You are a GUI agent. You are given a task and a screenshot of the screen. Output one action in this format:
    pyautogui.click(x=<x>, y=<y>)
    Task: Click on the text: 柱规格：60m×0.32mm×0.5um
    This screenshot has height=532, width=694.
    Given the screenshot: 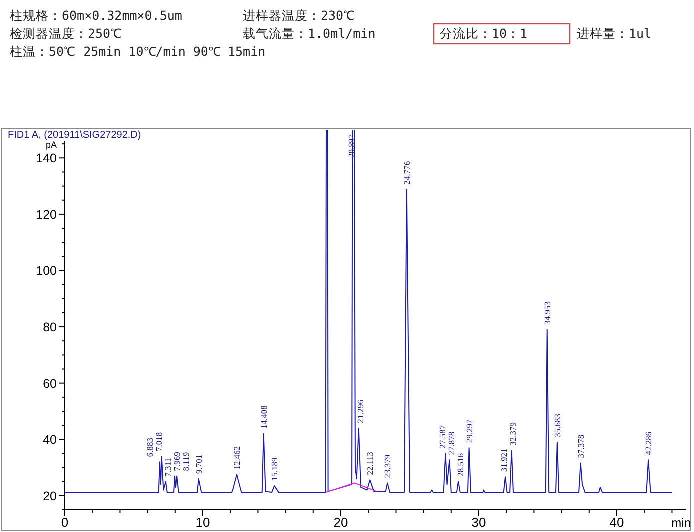 What is the action you would take?
    pyautogui.click(x=96, y=15)
    